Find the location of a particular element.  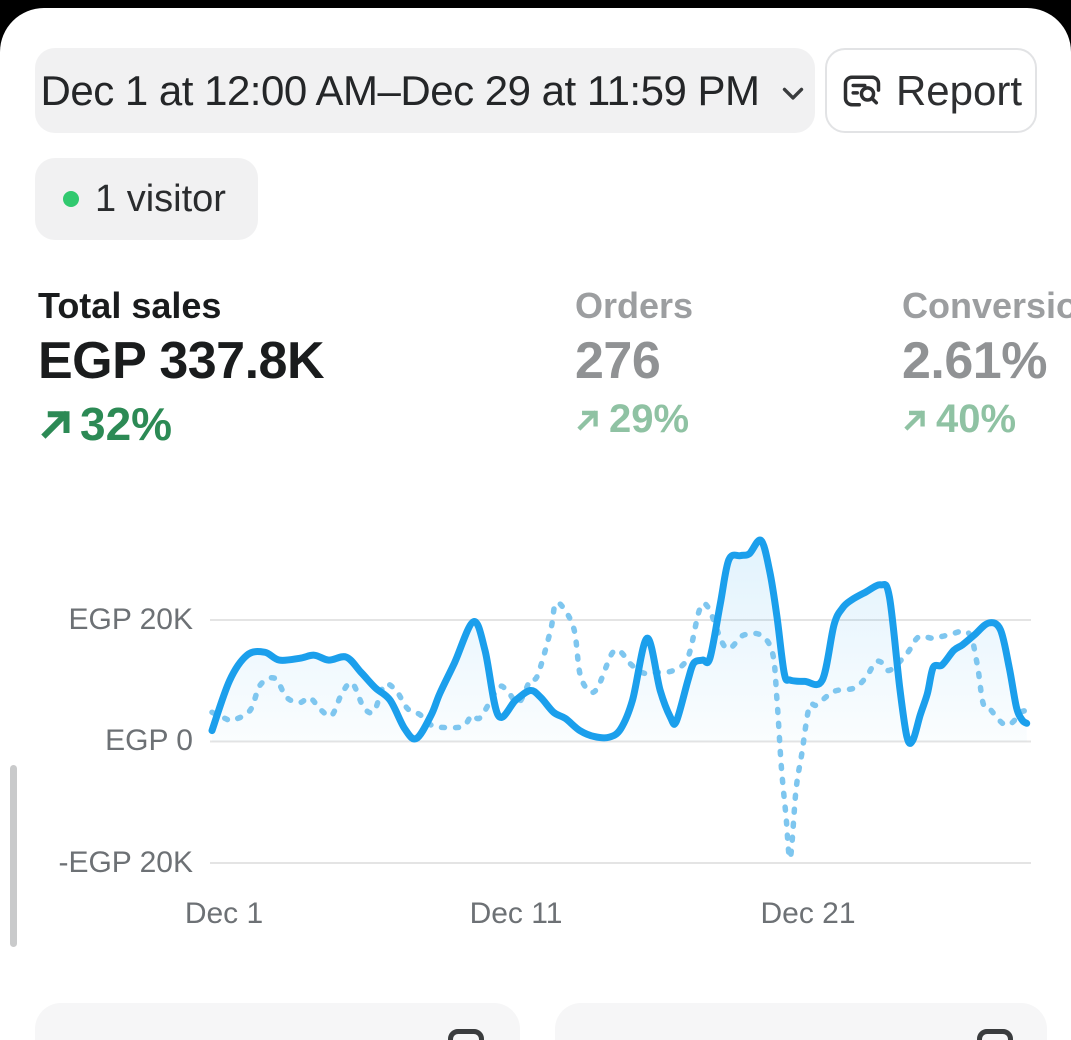

x-axis-tick-label: Dec 21 is located at coordinates (808, 913).